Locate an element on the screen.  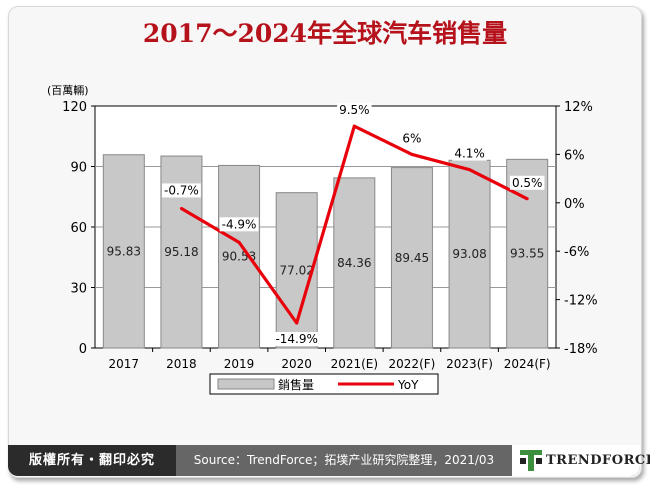
yoy-value-label: 6% is located at coordinates (411, 138).